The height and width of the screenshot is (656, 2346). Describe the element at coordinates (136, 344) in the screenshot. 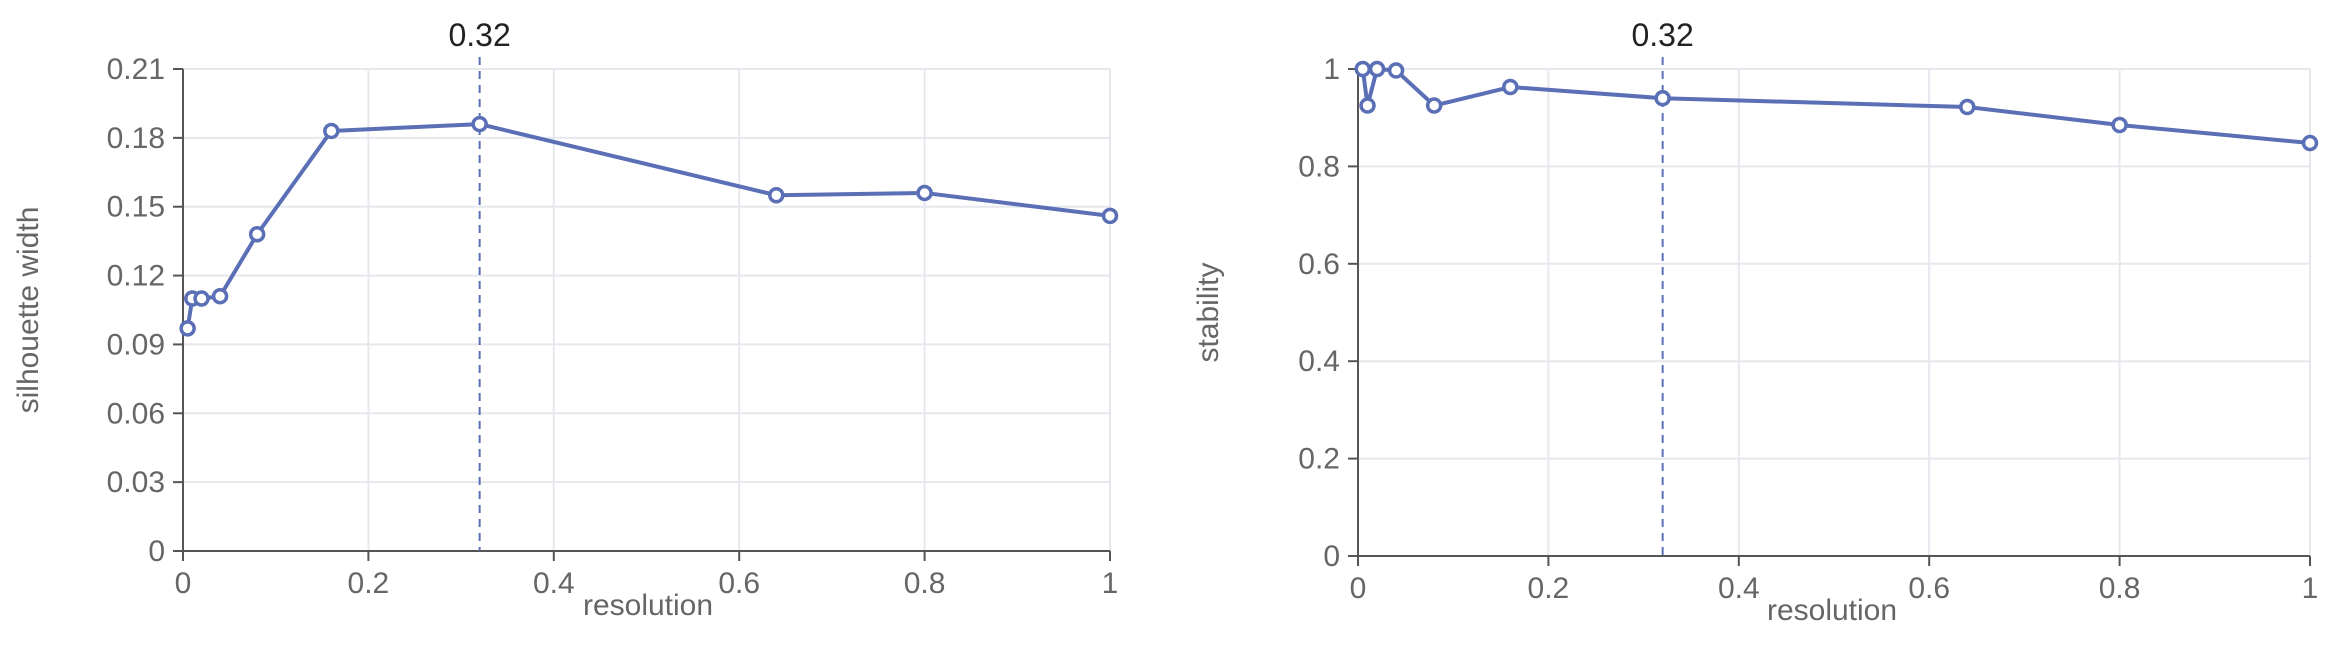

I see `y-tick-label: 0.09` at that location.